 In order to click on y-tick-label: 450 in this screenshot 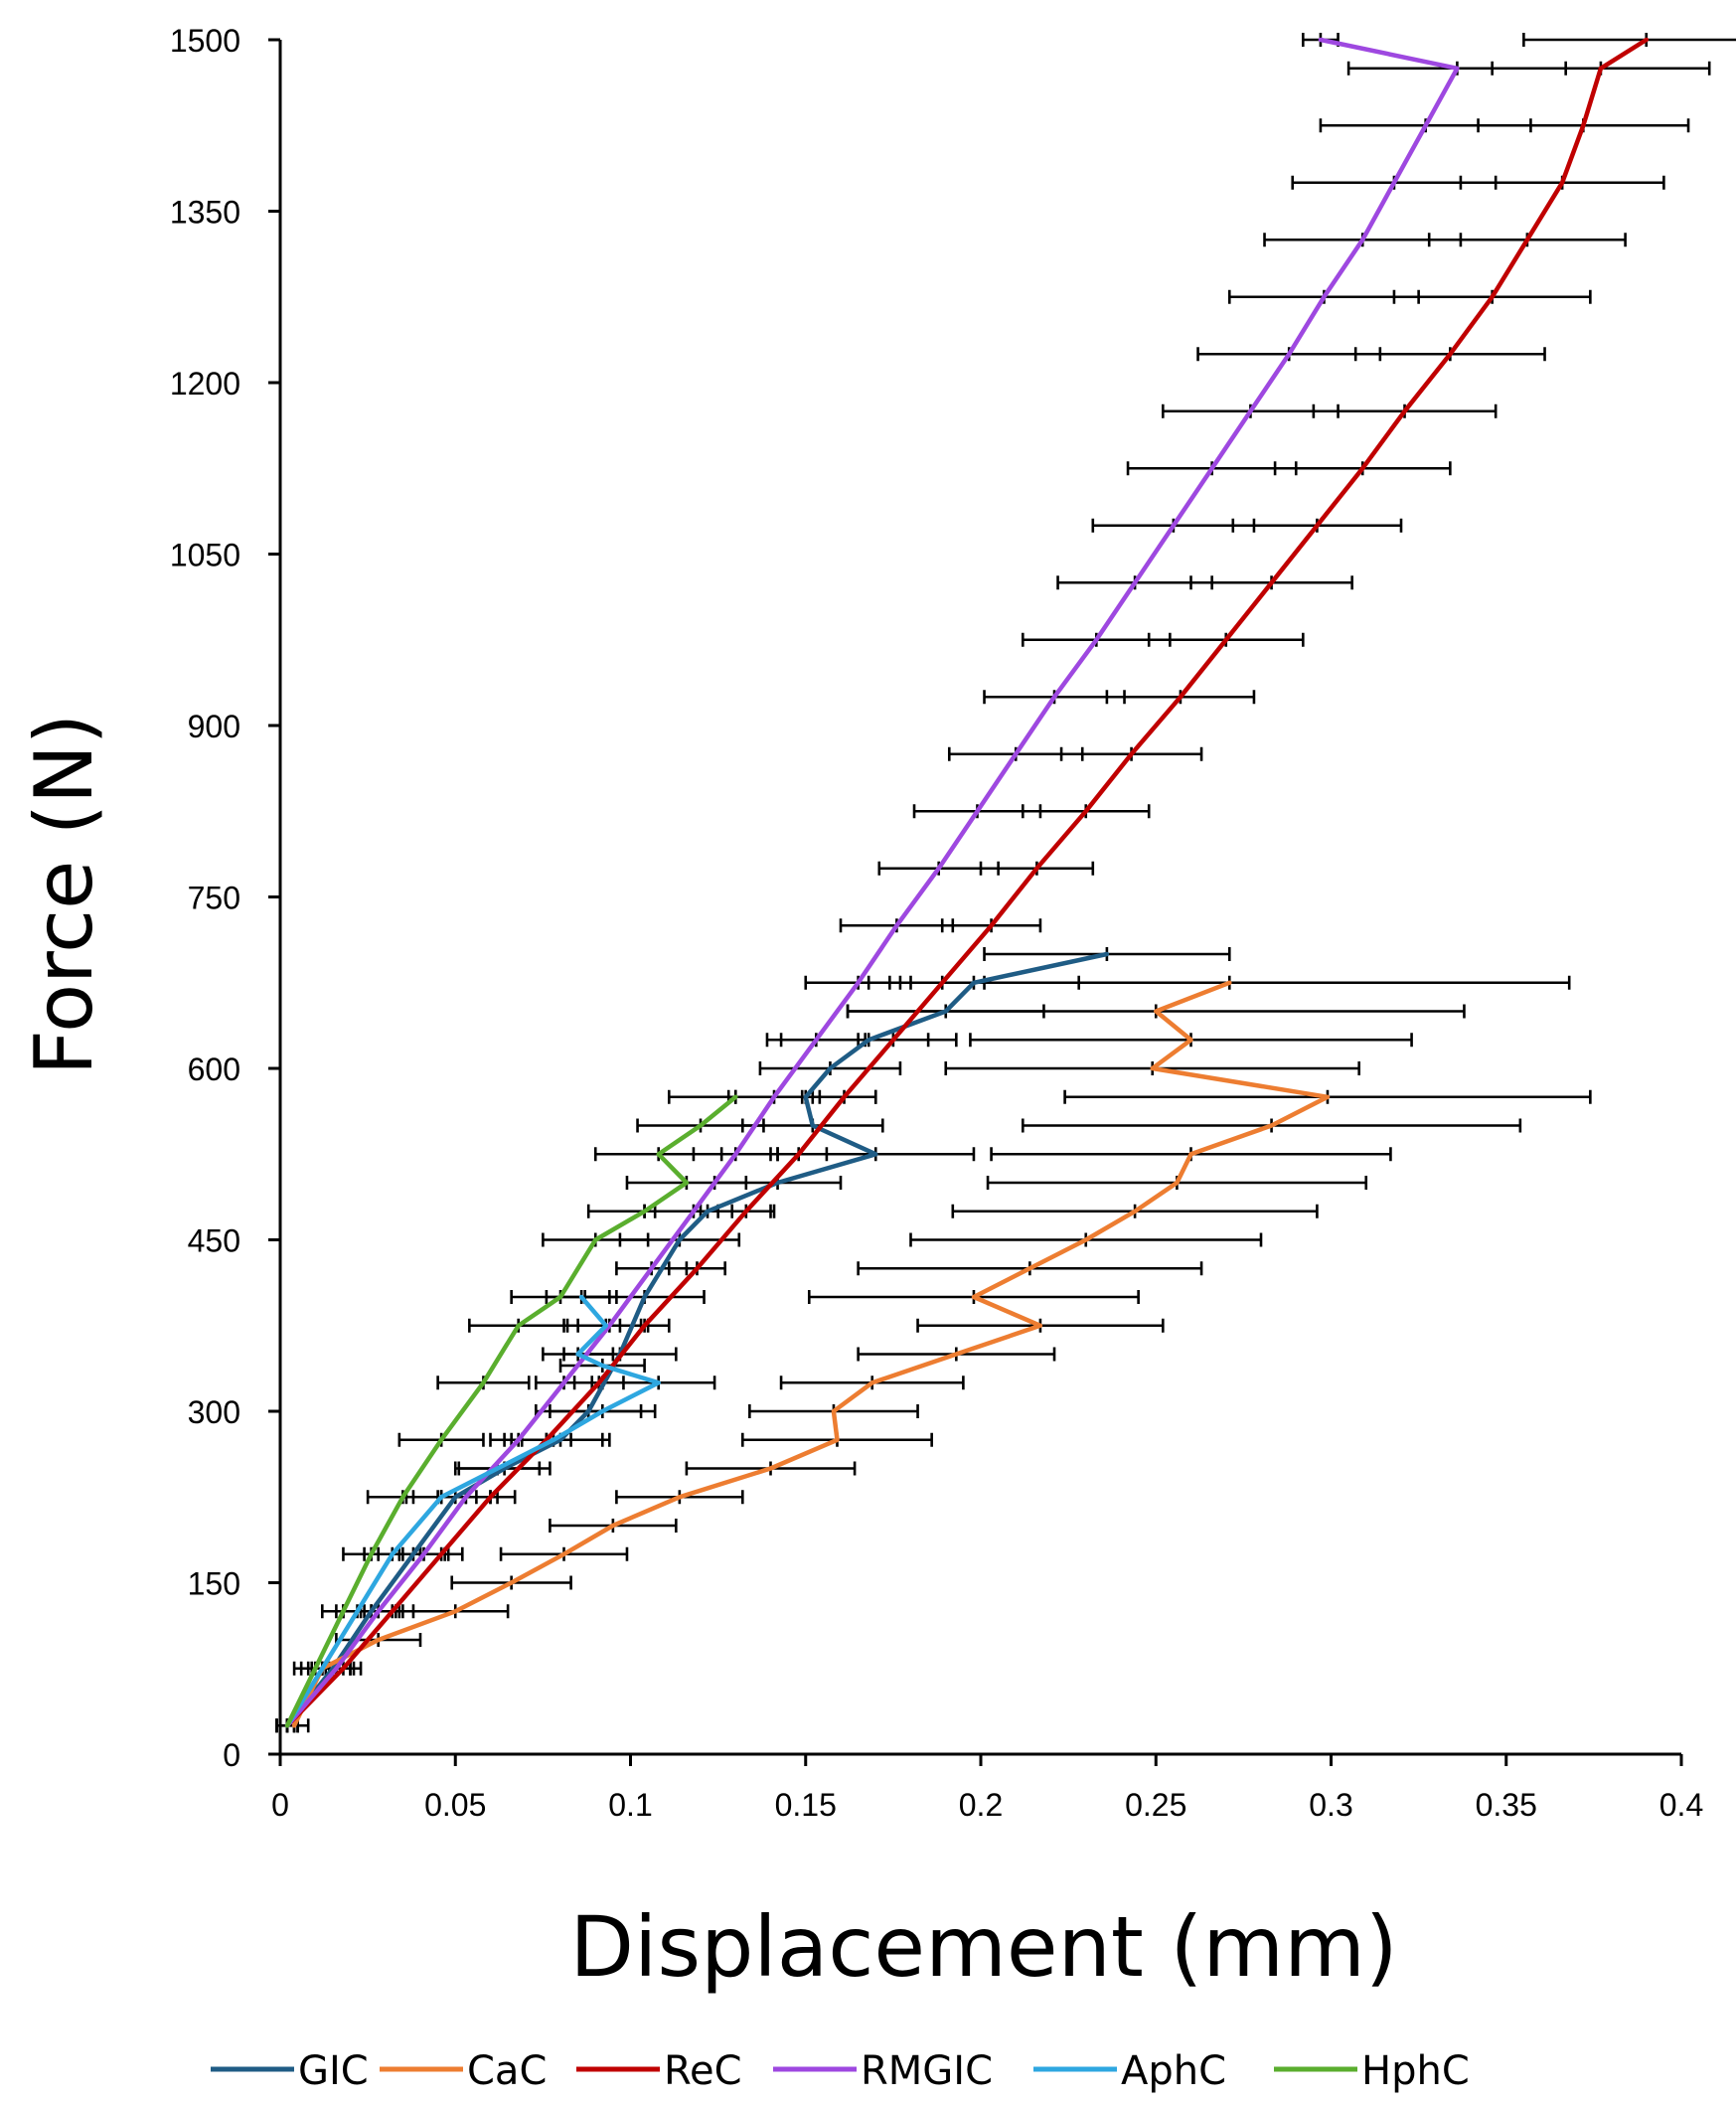, I will do `click(214, 1241)`.